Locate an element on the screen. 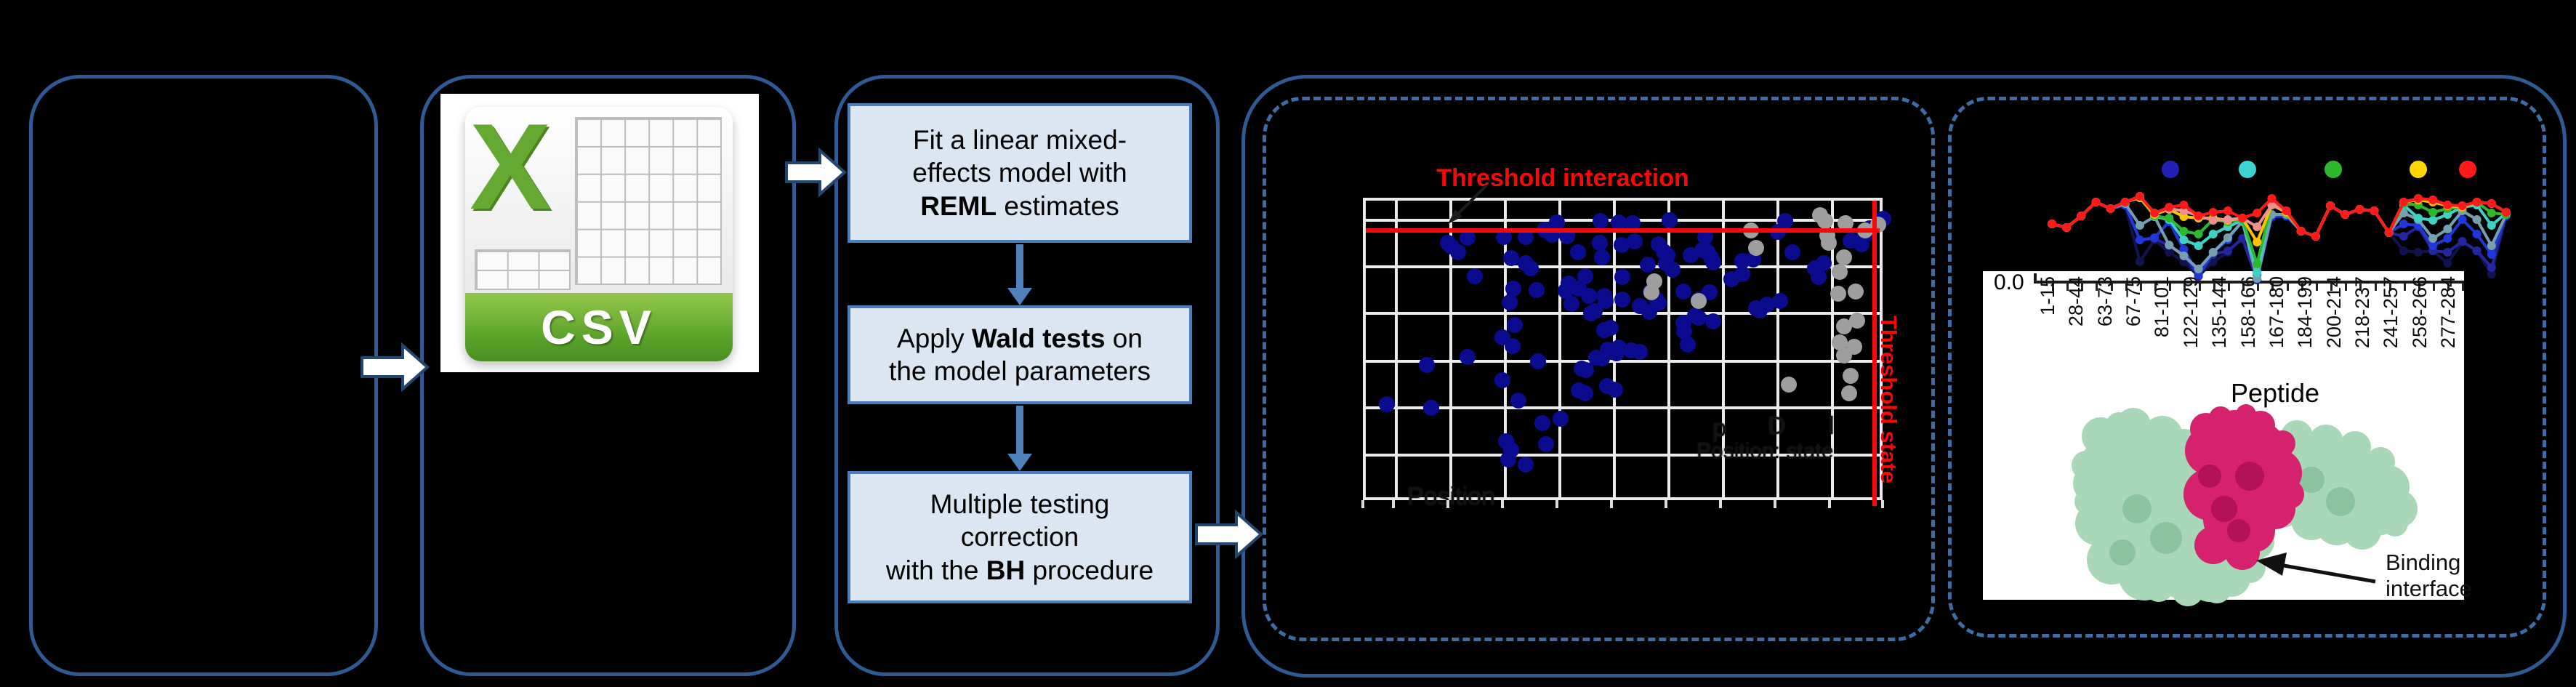 The height and width of the screenshot is (687, 2576). peptide-tick-label: 258-266 is located at coordinates (2419, 312).